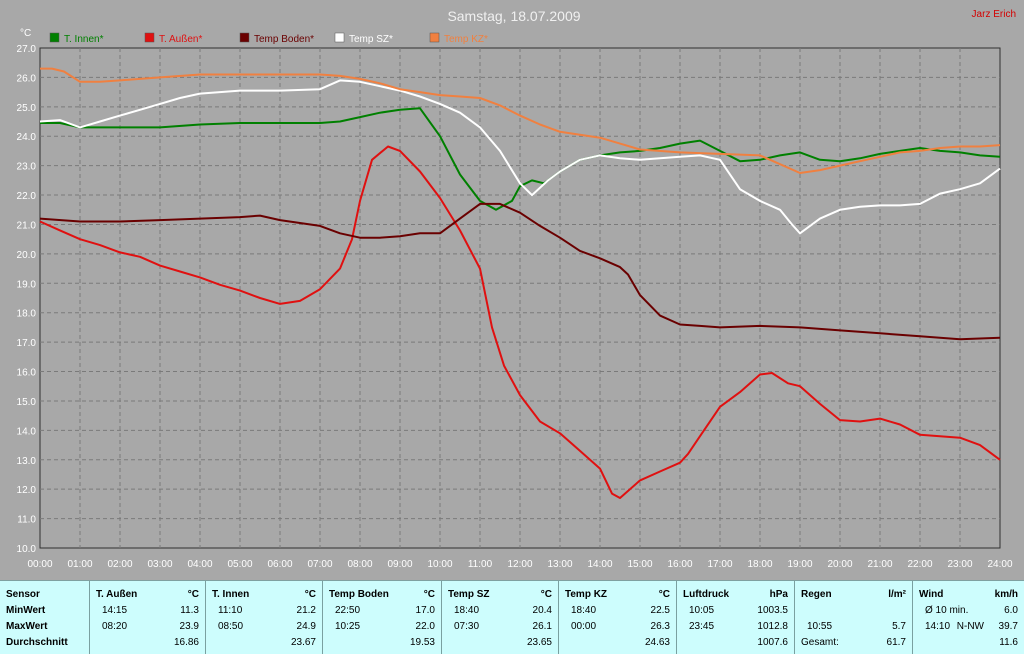 The height and width of the screenshot is (654, 1024). What do you see at coordinates (148, 617) in the screenshot?
I see `stats-column: T. Außen °C 14:15 11.3 08:20 23.9 16.86` at bounding box center [148, 617].